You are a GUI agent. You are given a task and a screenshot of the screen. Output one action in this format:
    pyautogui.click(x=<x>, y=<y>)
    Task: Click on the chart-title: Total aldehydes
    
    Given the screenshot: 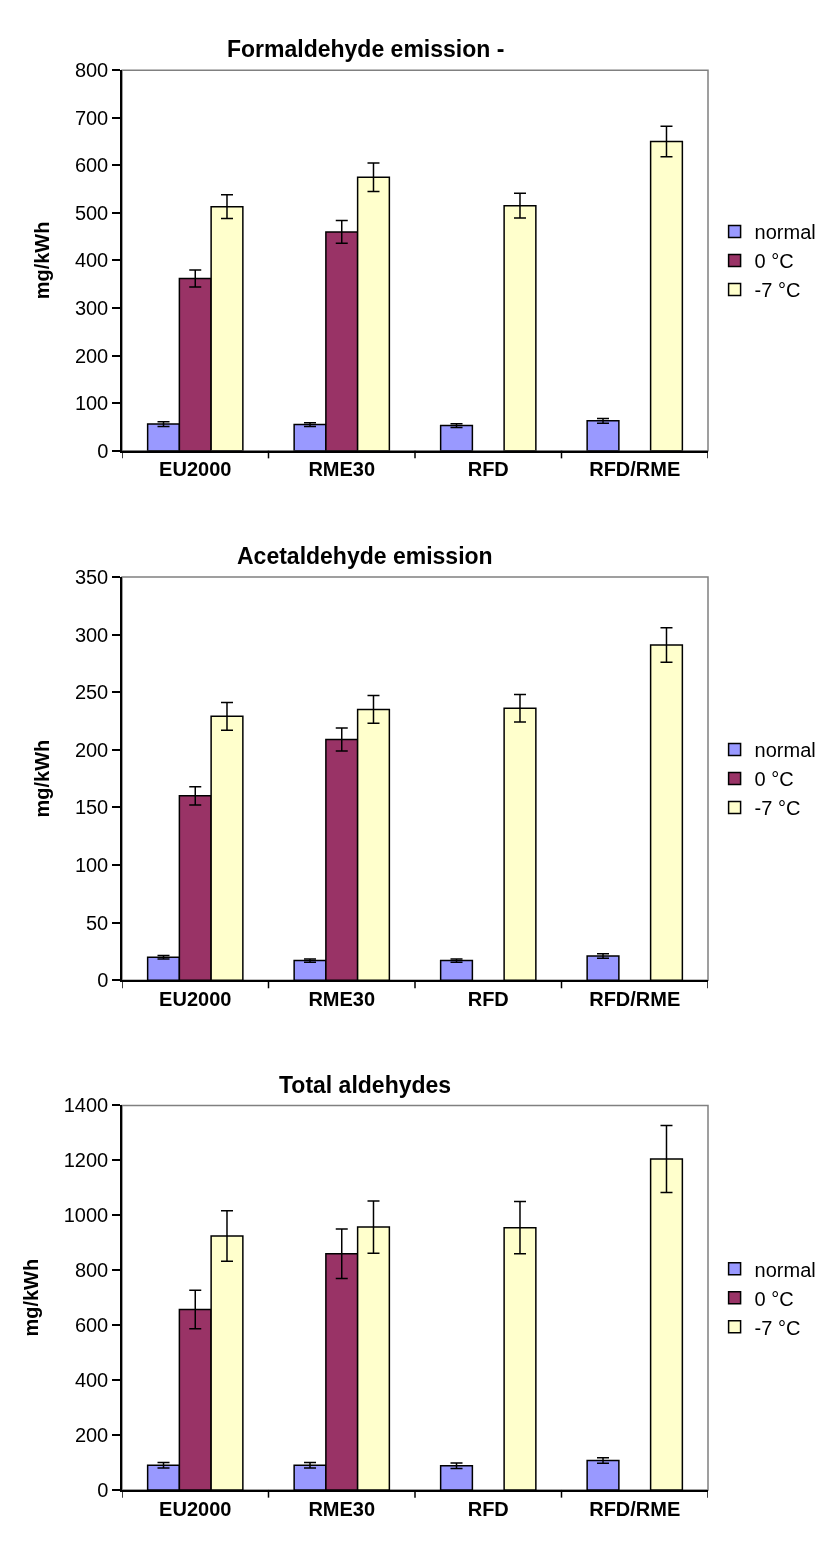 What is the action you would take?
    pyautogui.click(x=365, y=1085)
    